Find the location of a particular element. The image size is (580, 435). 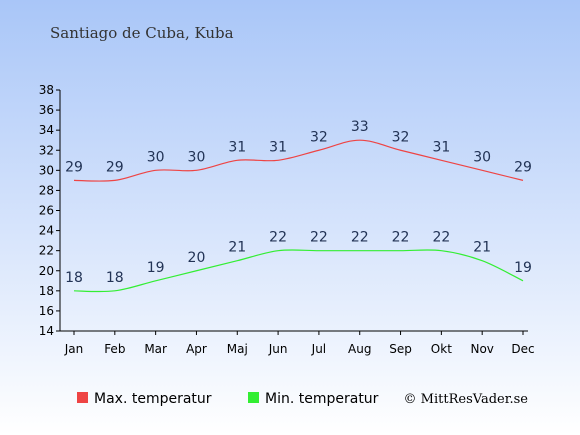

x-tick-label: Maj is located at coordinates (237, 349).